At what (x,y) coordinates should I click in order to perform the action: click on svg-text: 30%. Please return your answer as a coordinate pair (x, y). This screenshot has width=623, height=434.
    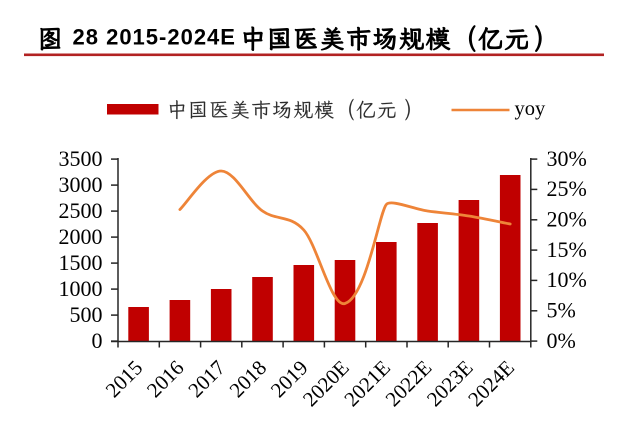
    Looking at the image, I should click on (567, 158).